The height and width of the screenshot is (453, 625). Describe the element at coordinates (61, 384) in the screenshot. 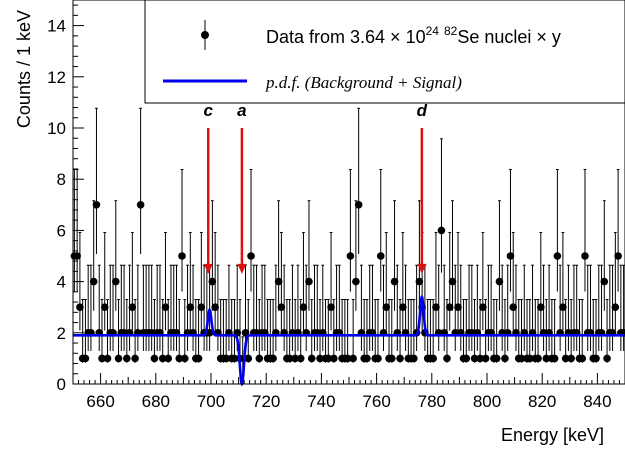

I see `y-tick-label: 0` at that location.